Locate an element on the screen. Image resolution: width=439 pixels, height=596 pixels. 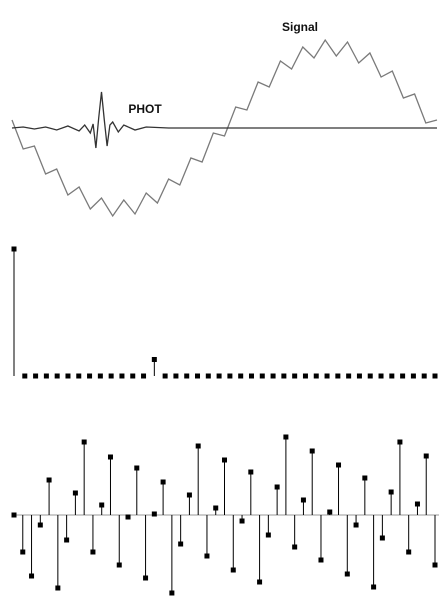
signal-line is located at coordinates (224, 120).